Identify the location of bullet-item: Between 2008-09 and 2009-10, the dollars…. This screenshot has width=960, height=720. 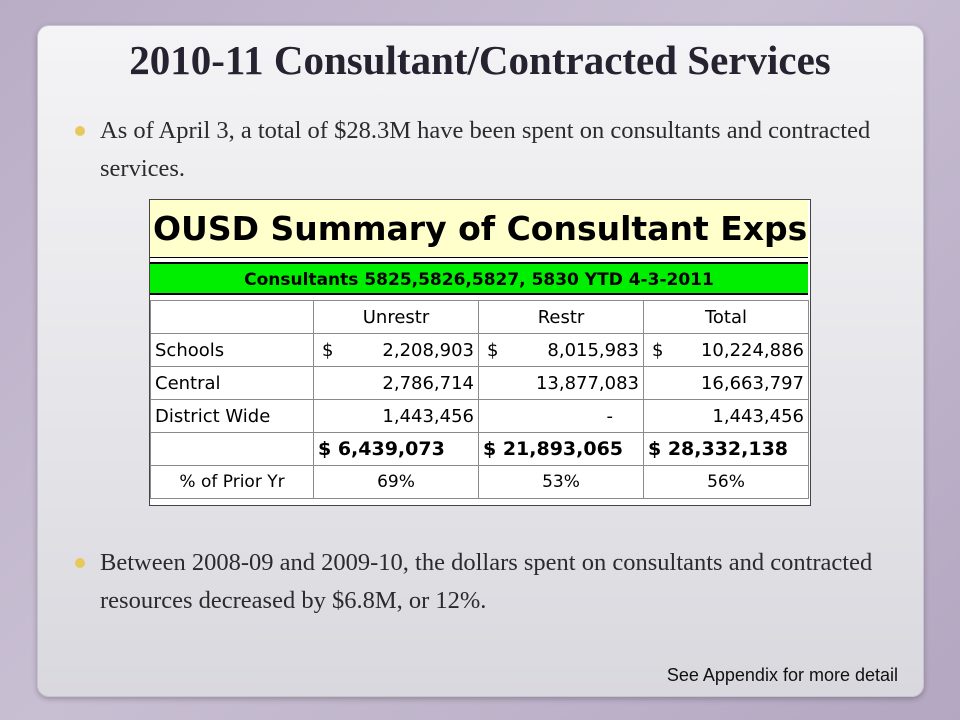
(487, 582).